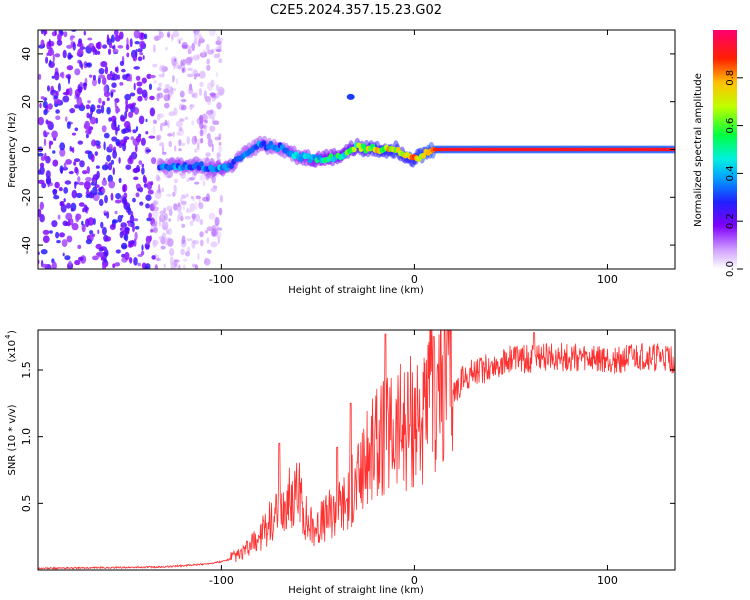 Image resolution: width=750 pixels, height=600 pixels. What do you see at coordinates (607, 580) in the screenshot?
I see `x-tick-label: 100` at bounding box center [607, 580].